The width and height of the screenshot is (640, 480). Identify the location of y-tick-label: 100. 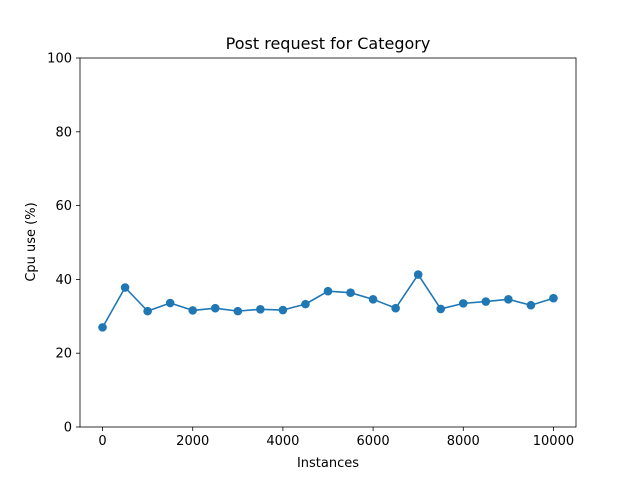
(59, 59).